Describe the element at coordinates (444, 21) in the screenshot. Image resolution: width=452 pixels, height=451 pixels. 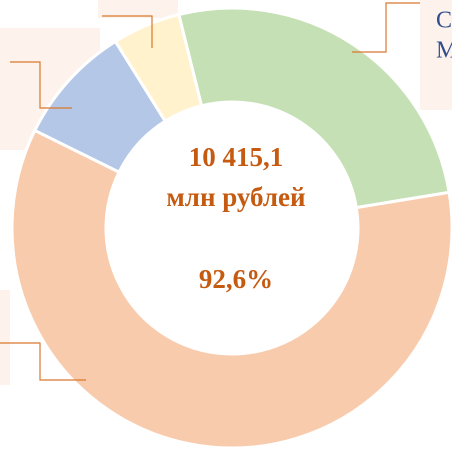
I see `annotation: С` at that location.